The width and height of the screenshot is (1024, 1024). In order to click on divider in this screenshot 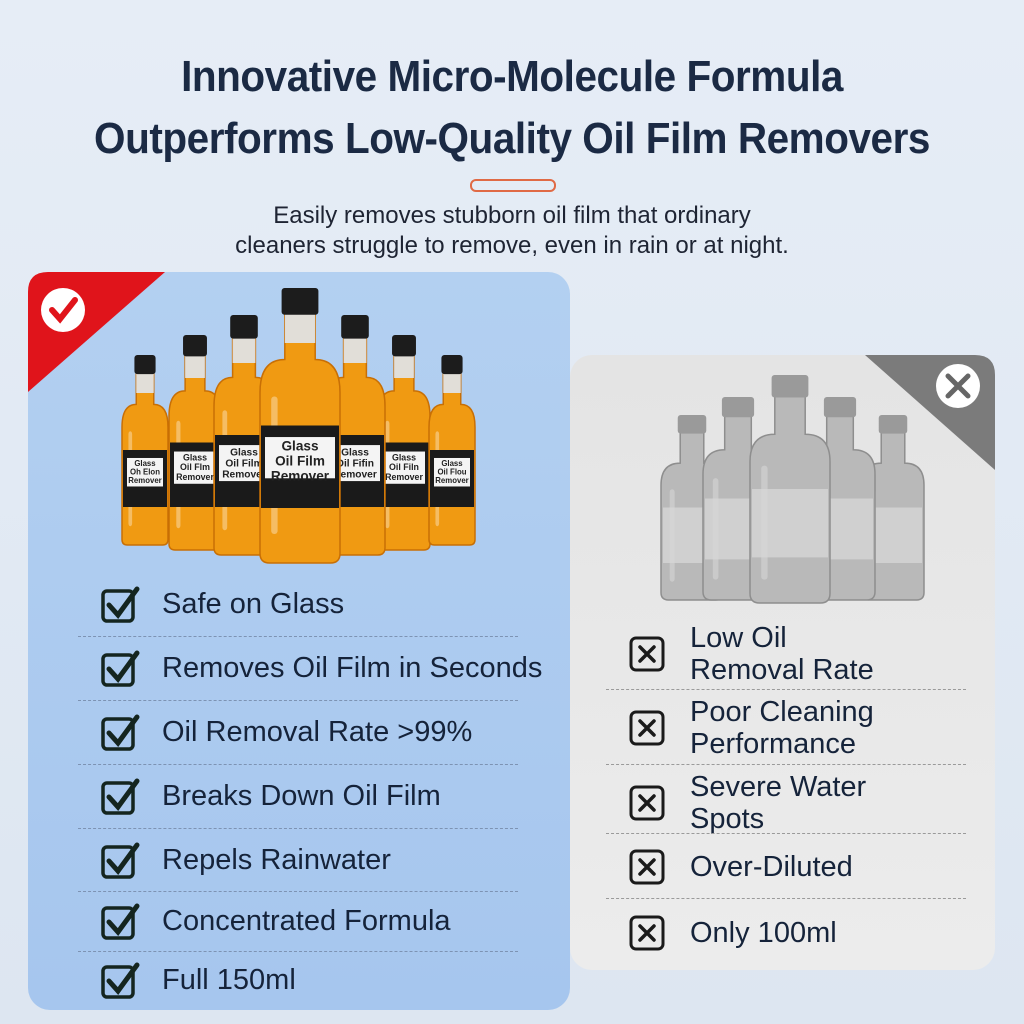, I will do `click(513, 185)`.